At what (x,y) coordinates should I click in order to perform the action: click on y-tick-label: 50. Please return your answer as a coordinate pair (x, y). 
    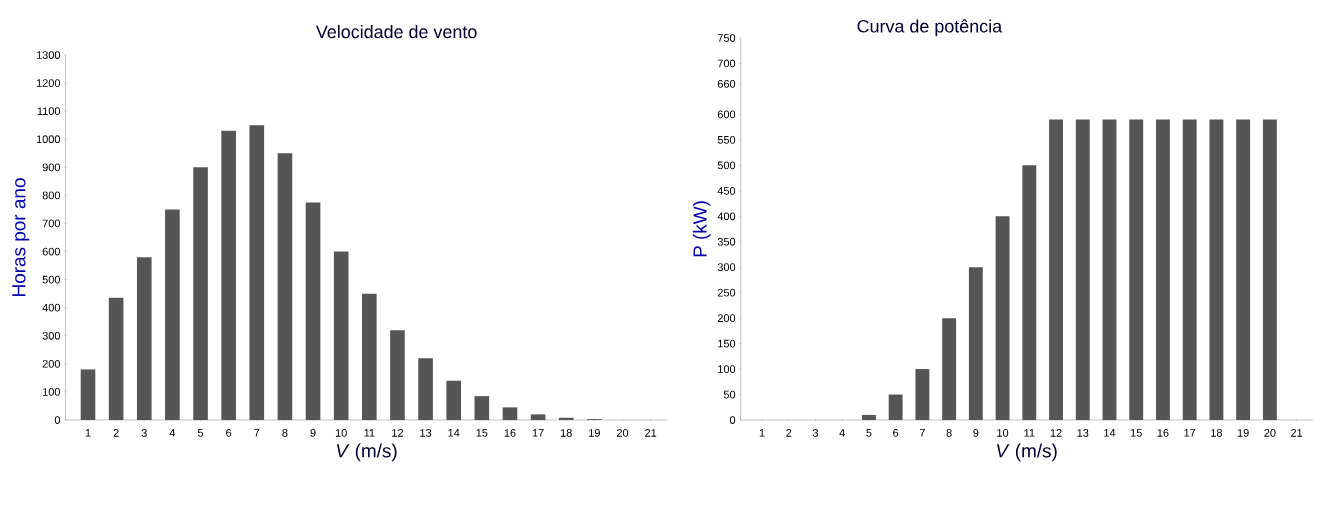
    Looking at the image, I should click on (729, 394).